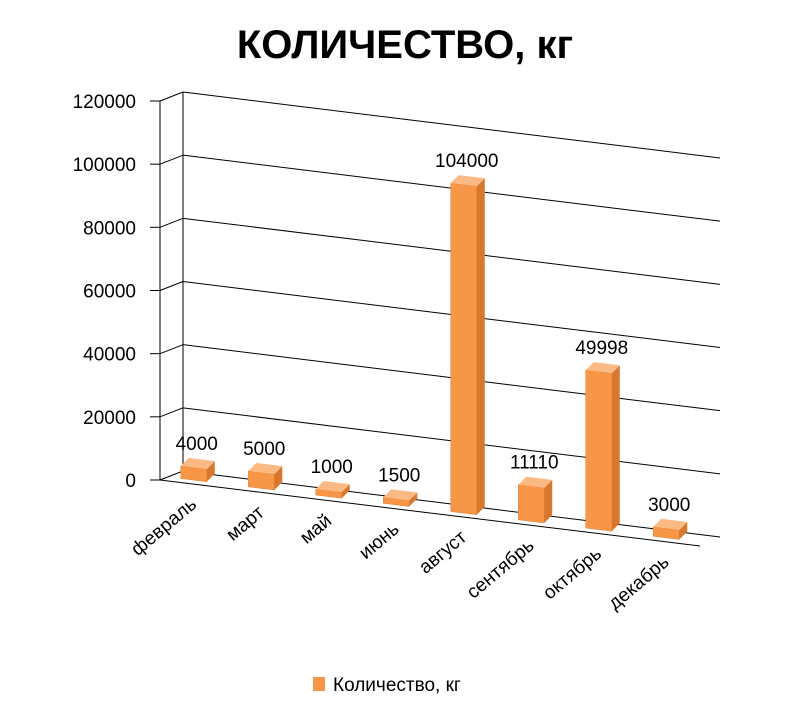 This screenshot has width=806, height=722. What do you see at coordinates (397, 685) in the screenshot?
I see `legend-label: Количество, кг` at bounding box center [397, 685].